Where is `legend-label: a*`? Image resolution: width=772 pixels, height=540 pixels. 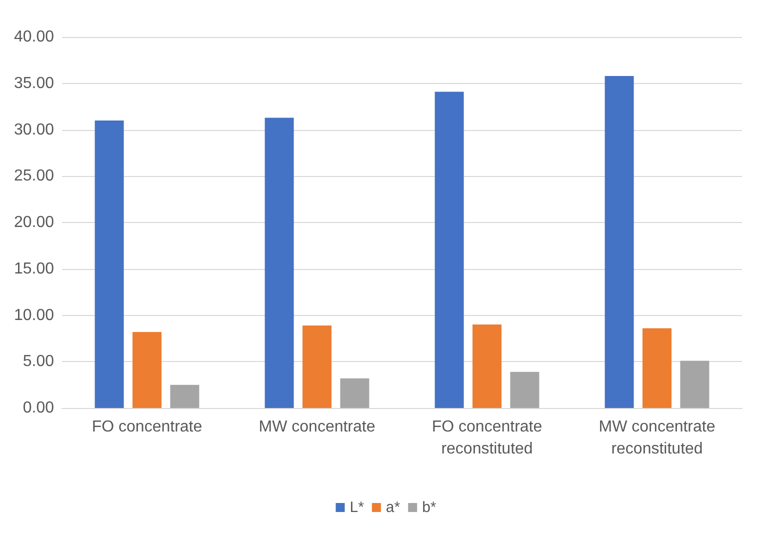 legend-label: a* is located at coordinates (393, 507).